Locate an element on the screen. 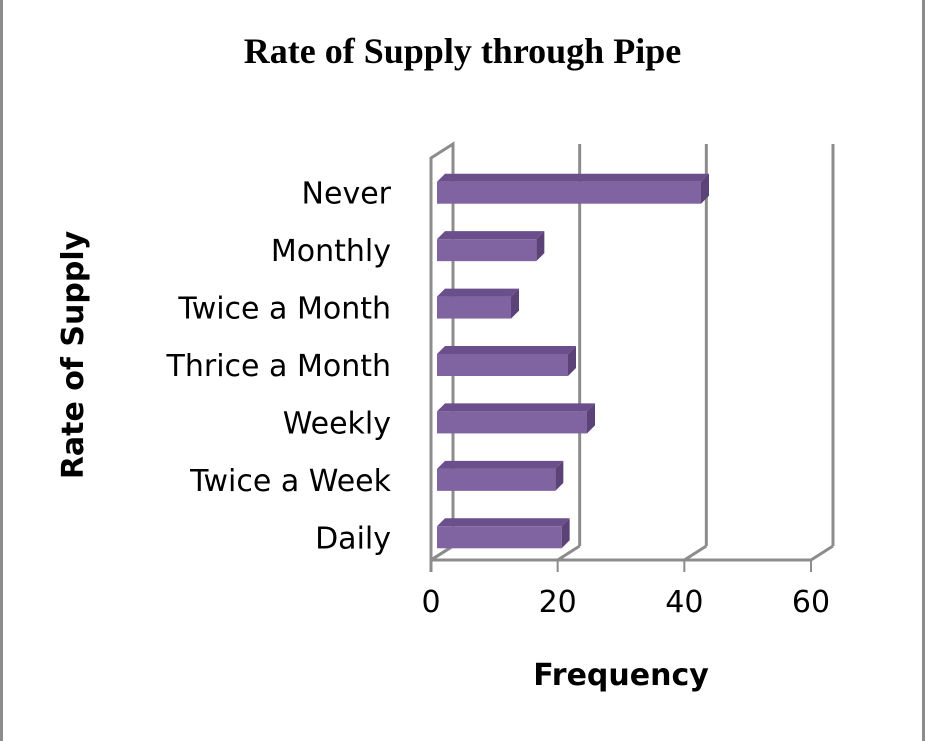  x-tick-label: 60 is located at coordinates (811, 602).